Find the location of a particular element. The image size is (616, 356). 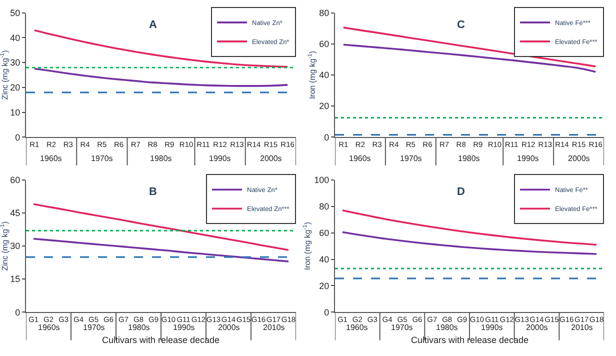

text: C is located at coordinates (461, 25).